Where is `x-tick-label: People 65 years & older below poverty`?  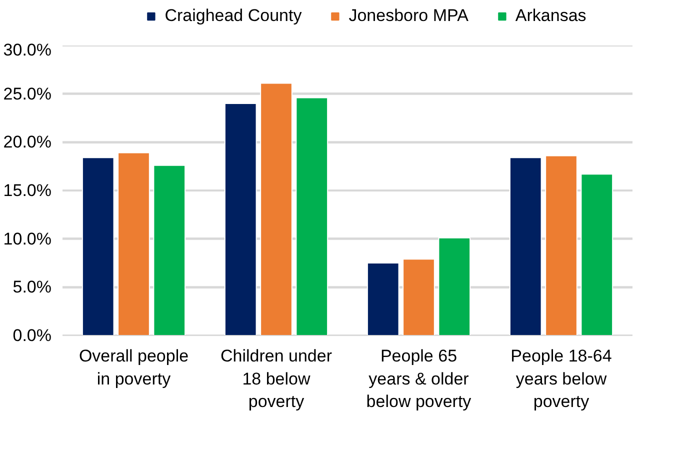 x-tick-label: People 65 years & older below poverty is located at coordinates (419, 379).